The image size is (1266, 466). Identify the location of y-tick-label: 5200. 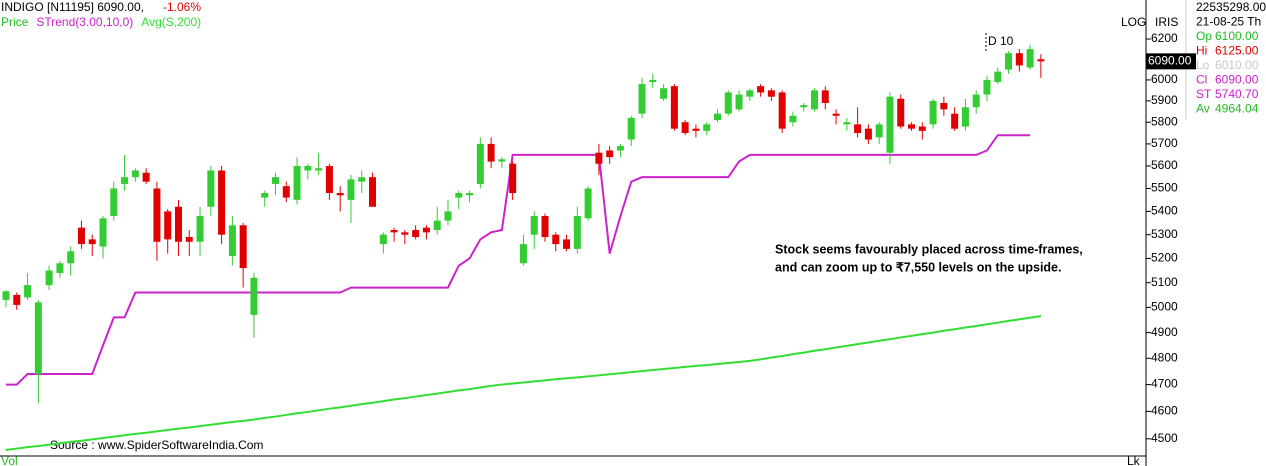
(1164, 258).